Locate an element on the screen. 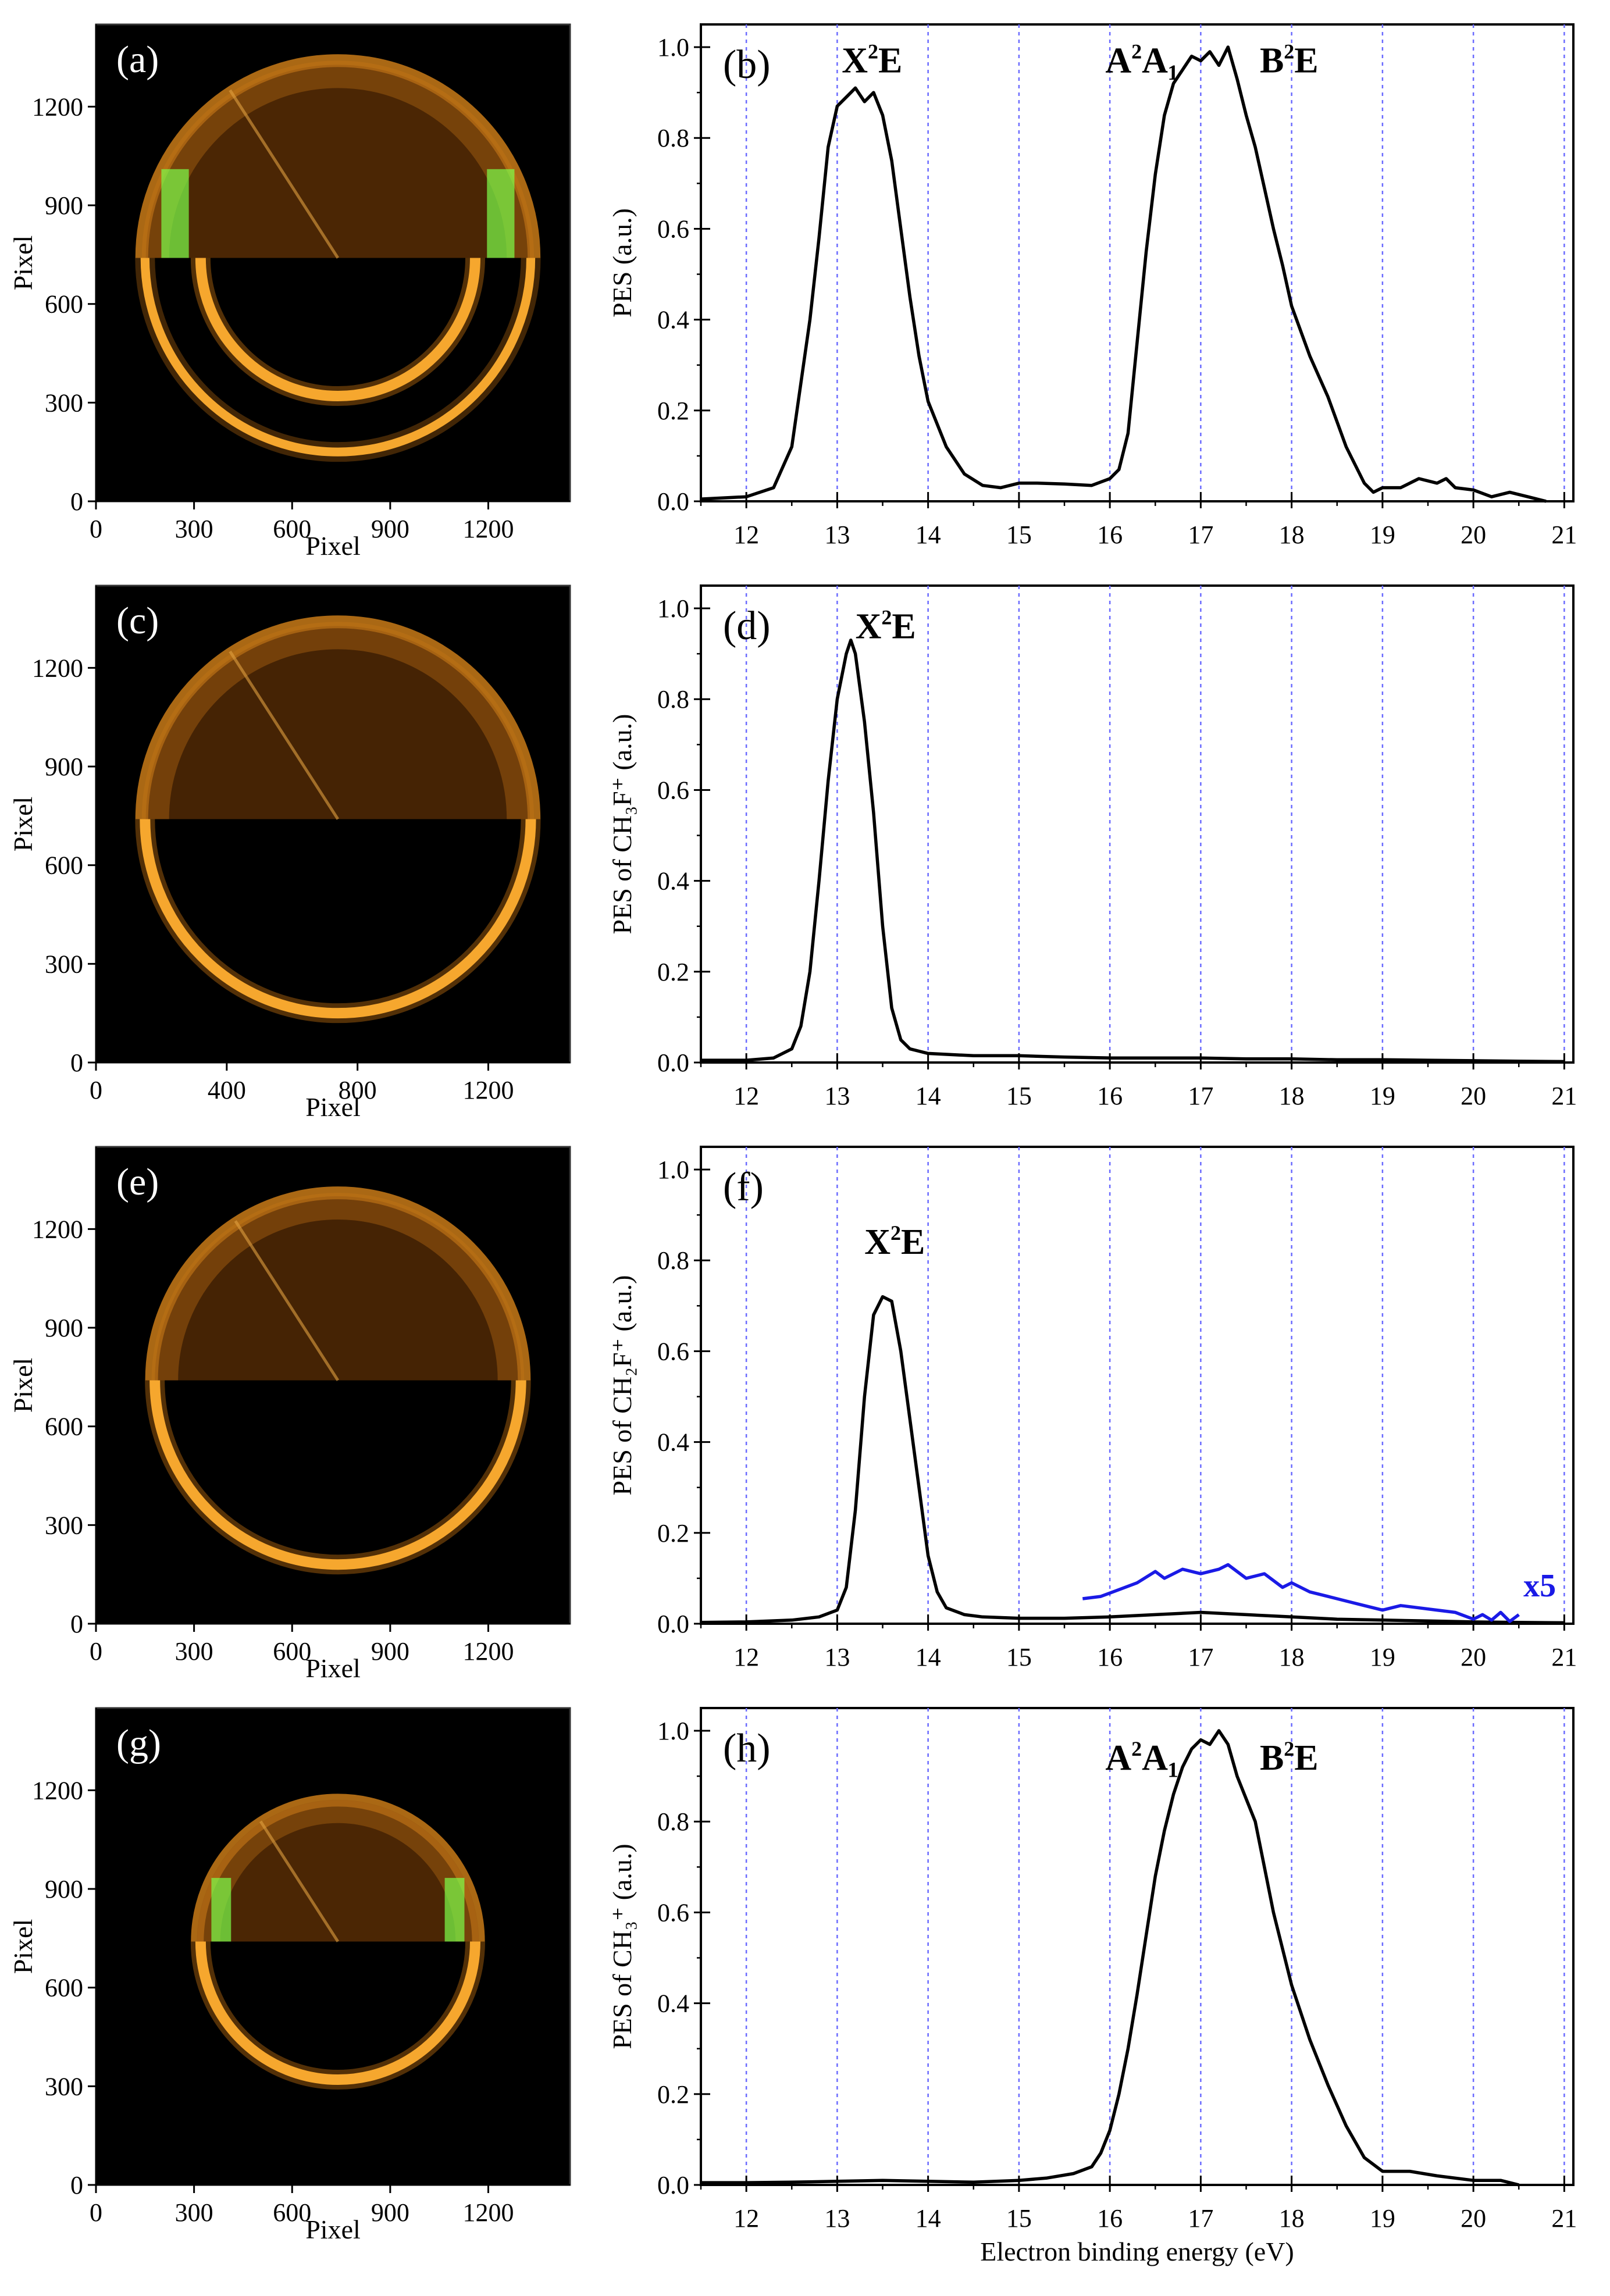 This screenshot has height=2296, width=1610. x-tick-label: 13 is located at coordinates (837, 2218).